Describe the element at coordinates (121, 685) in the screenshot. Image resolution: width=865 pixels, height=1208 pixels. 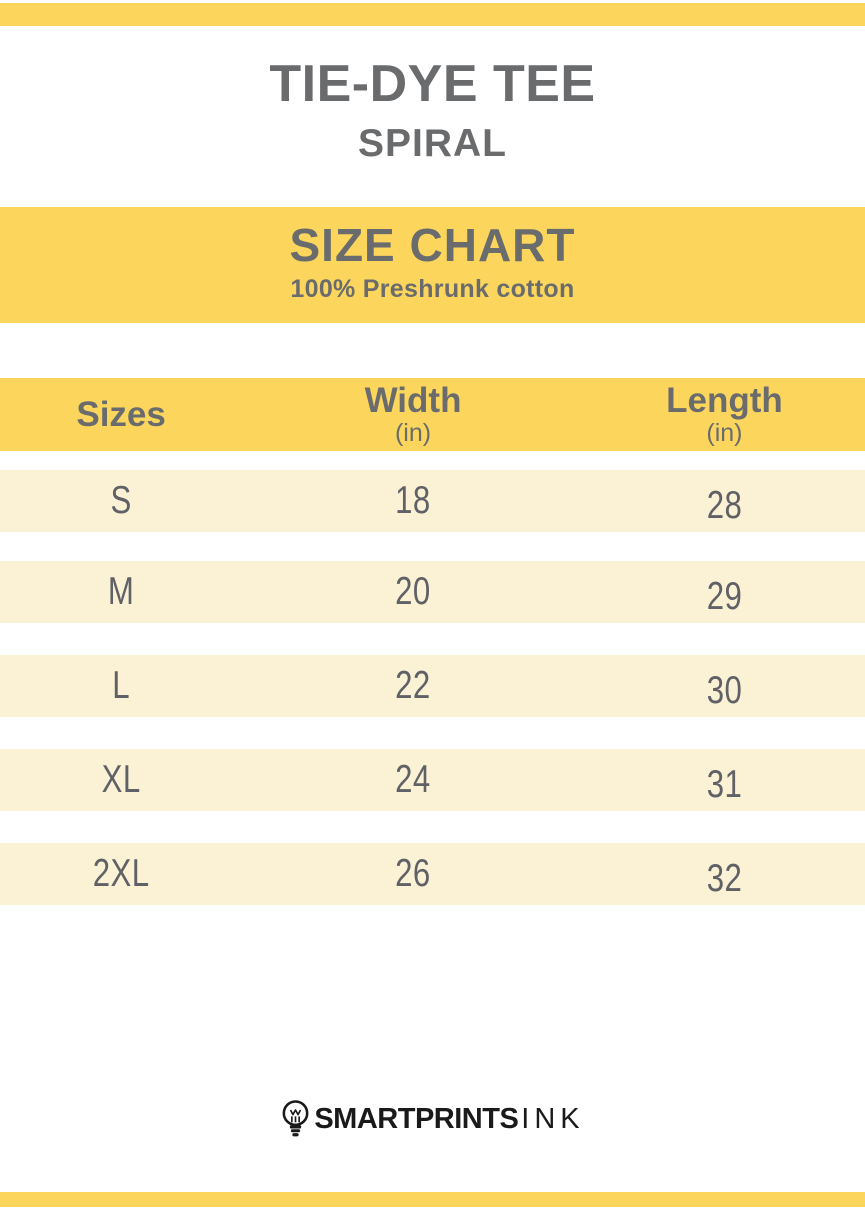
I see `size-cell: L` at that location.